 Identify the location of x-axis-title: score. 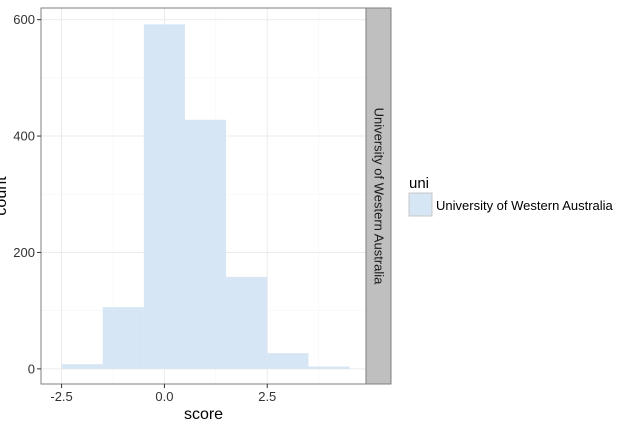
(203, 414).